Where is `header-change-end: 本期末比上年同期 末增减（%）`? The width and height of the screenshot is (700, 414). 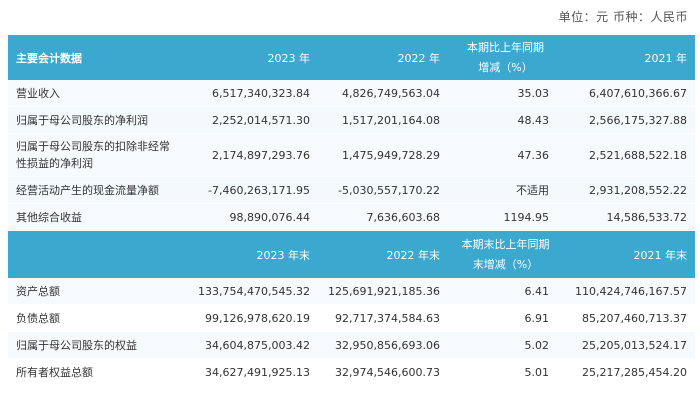
header-change-end: 本期末比上年同期 末增减（%） is located at coordinates (505, 254).